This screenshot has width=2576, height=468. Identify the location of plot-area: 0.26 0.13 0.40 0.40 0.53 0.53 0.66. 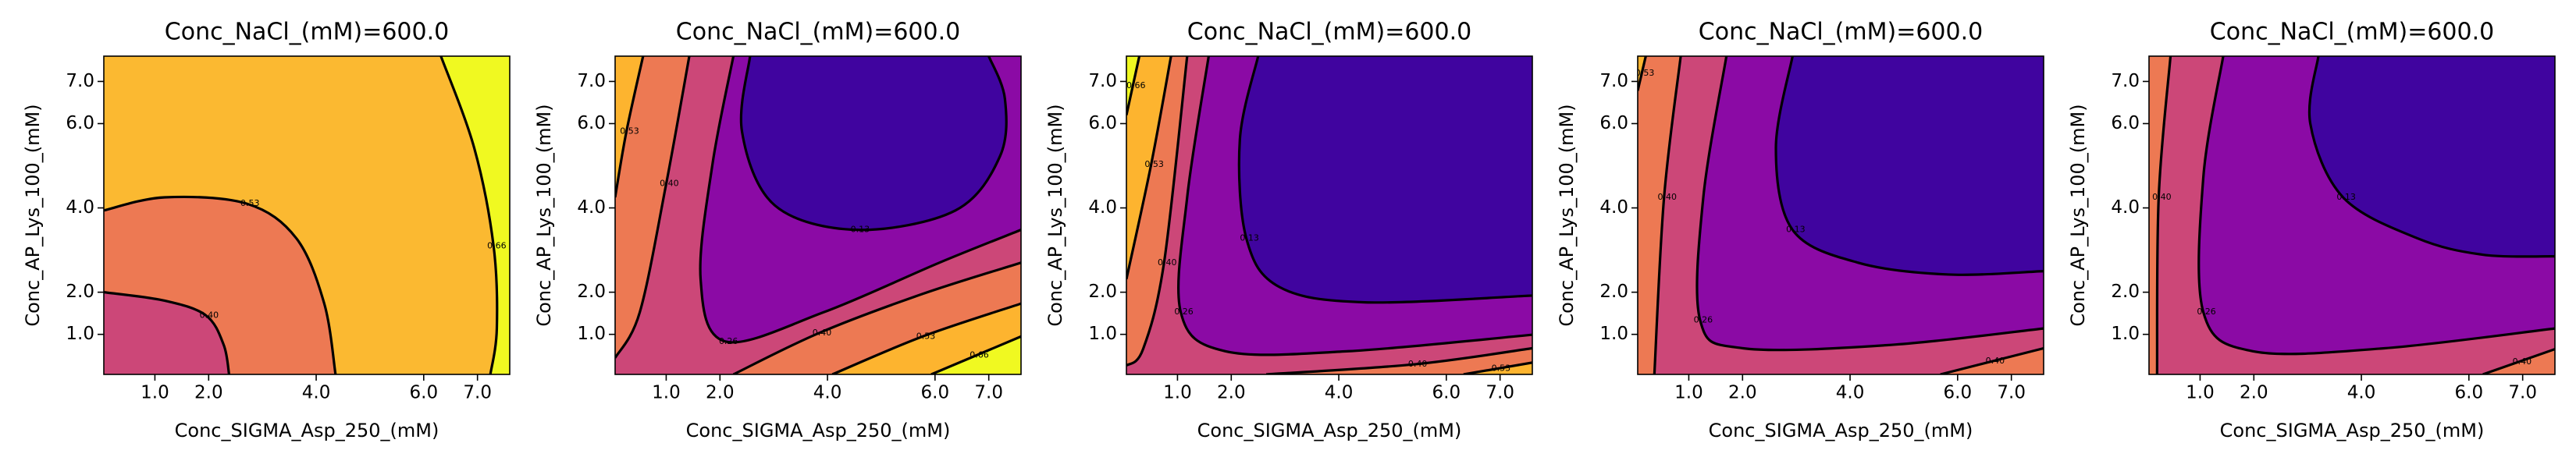
(818, 215).